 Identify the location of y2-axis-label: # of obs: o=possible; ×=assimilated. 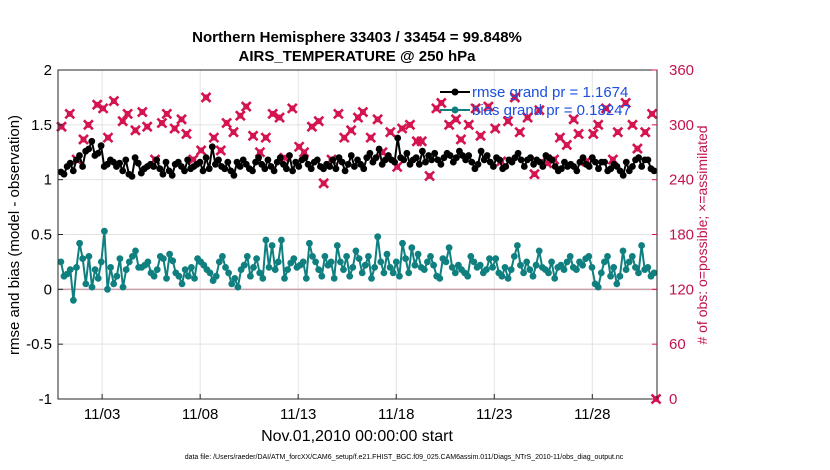
(702, 234).